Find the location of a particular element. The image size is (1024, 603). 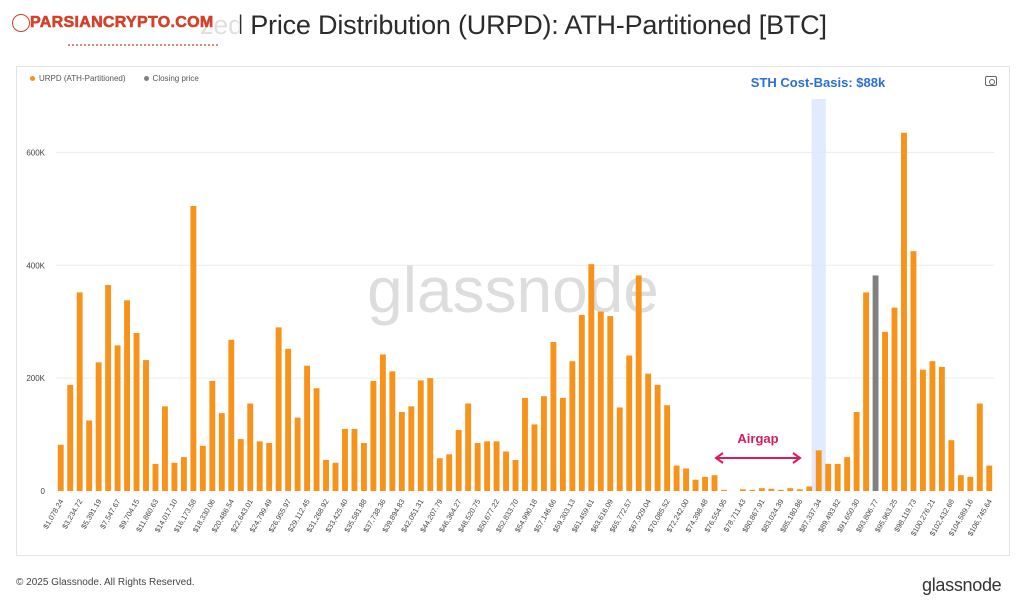

y-tick-label: 600K is located at coordinates (35, 152).